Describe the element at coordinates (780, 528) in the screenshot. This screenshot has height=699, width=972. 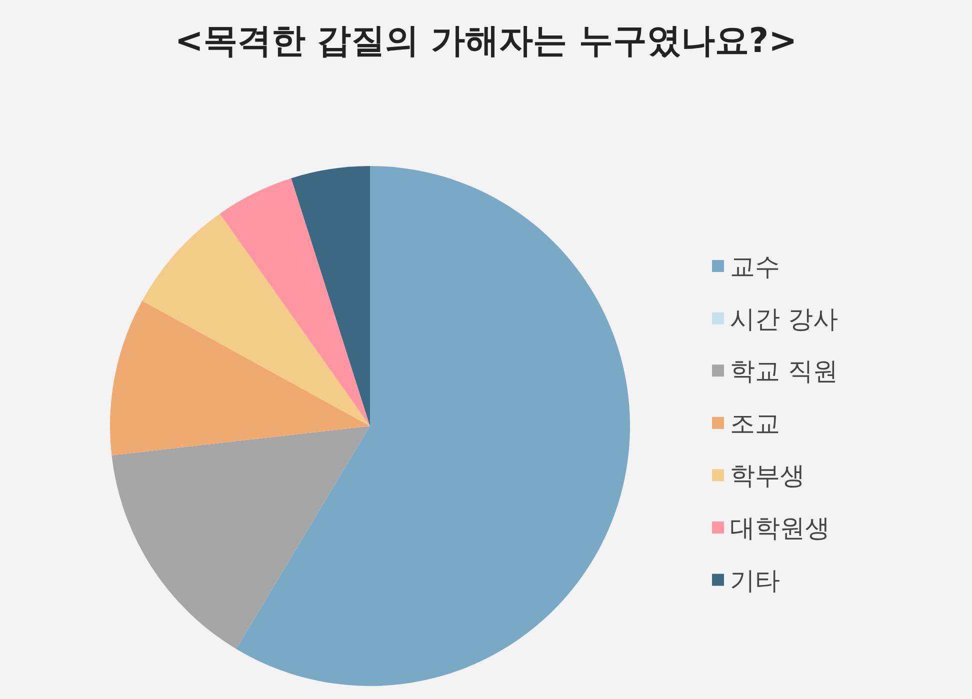
I see `legend-label: 대학원생` at that location.